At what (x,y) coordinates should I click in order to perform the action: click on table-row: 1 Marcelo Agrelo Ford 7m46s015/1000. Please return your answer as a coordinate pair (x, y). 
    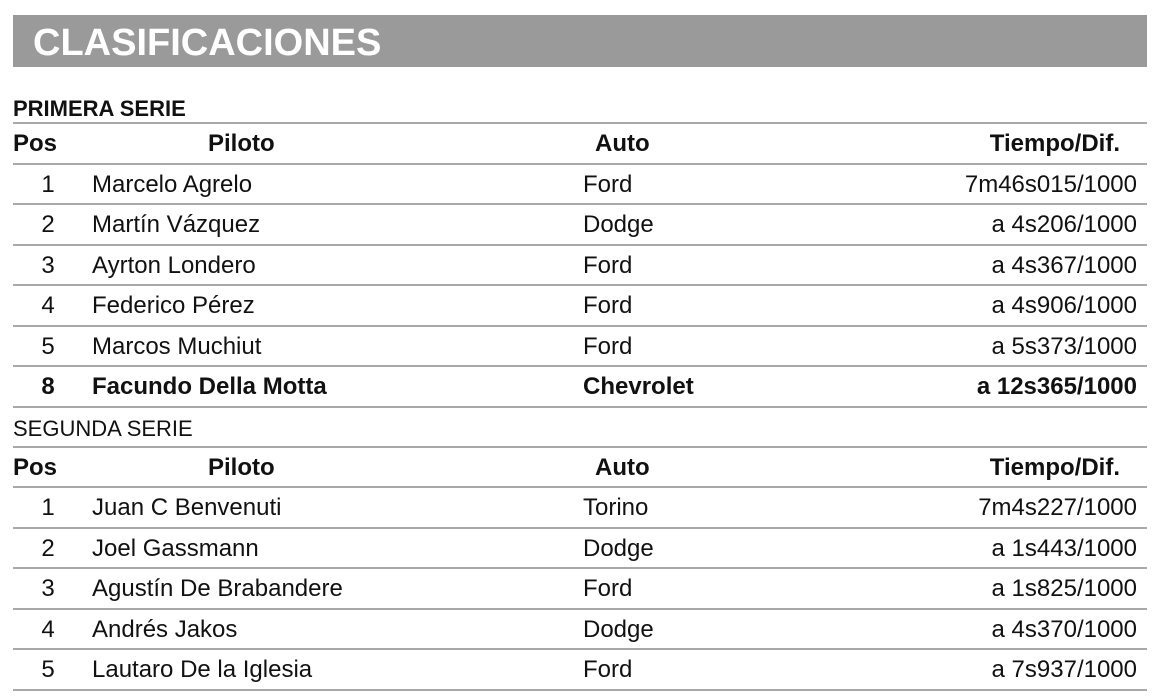
    Looking at the image, I should click on (580, 185).